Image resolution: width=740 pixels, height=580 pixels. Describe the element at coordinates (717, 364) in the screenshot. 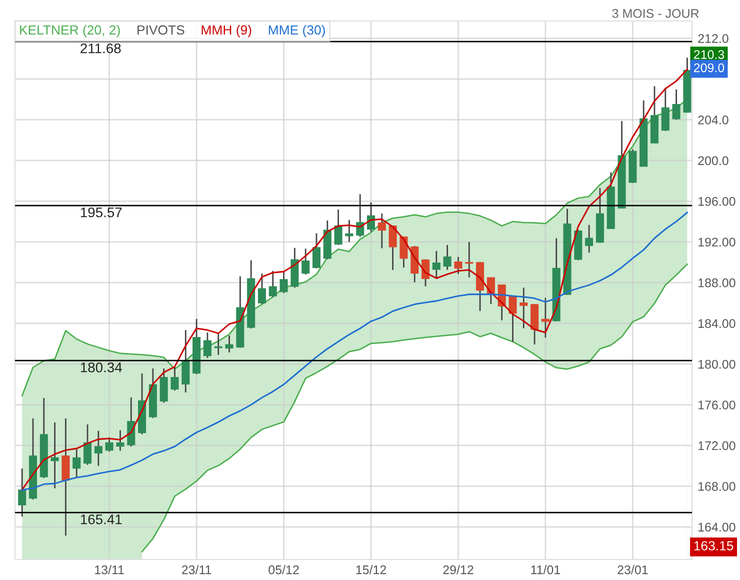

I see `y-tick-label: 180.00` at that location.